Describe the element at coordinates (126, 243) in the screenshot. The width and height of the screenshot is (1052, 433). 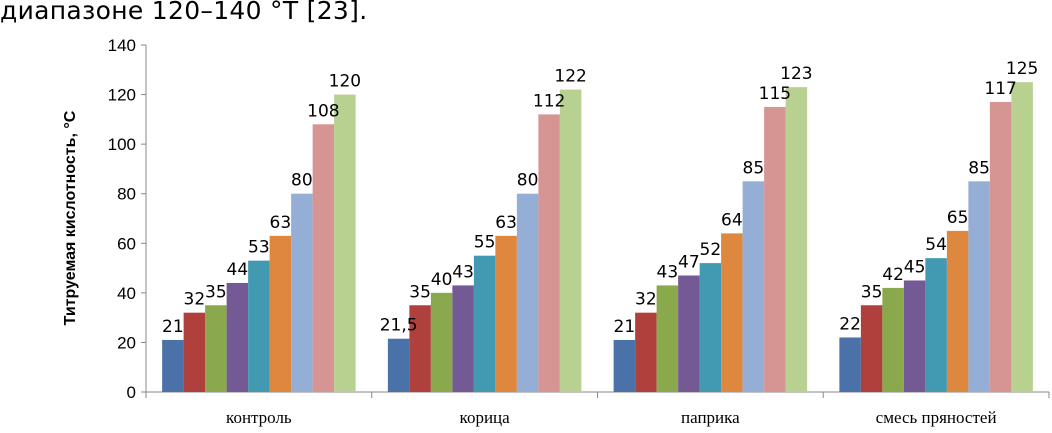
I see `y-tick-label: 60` at that location.